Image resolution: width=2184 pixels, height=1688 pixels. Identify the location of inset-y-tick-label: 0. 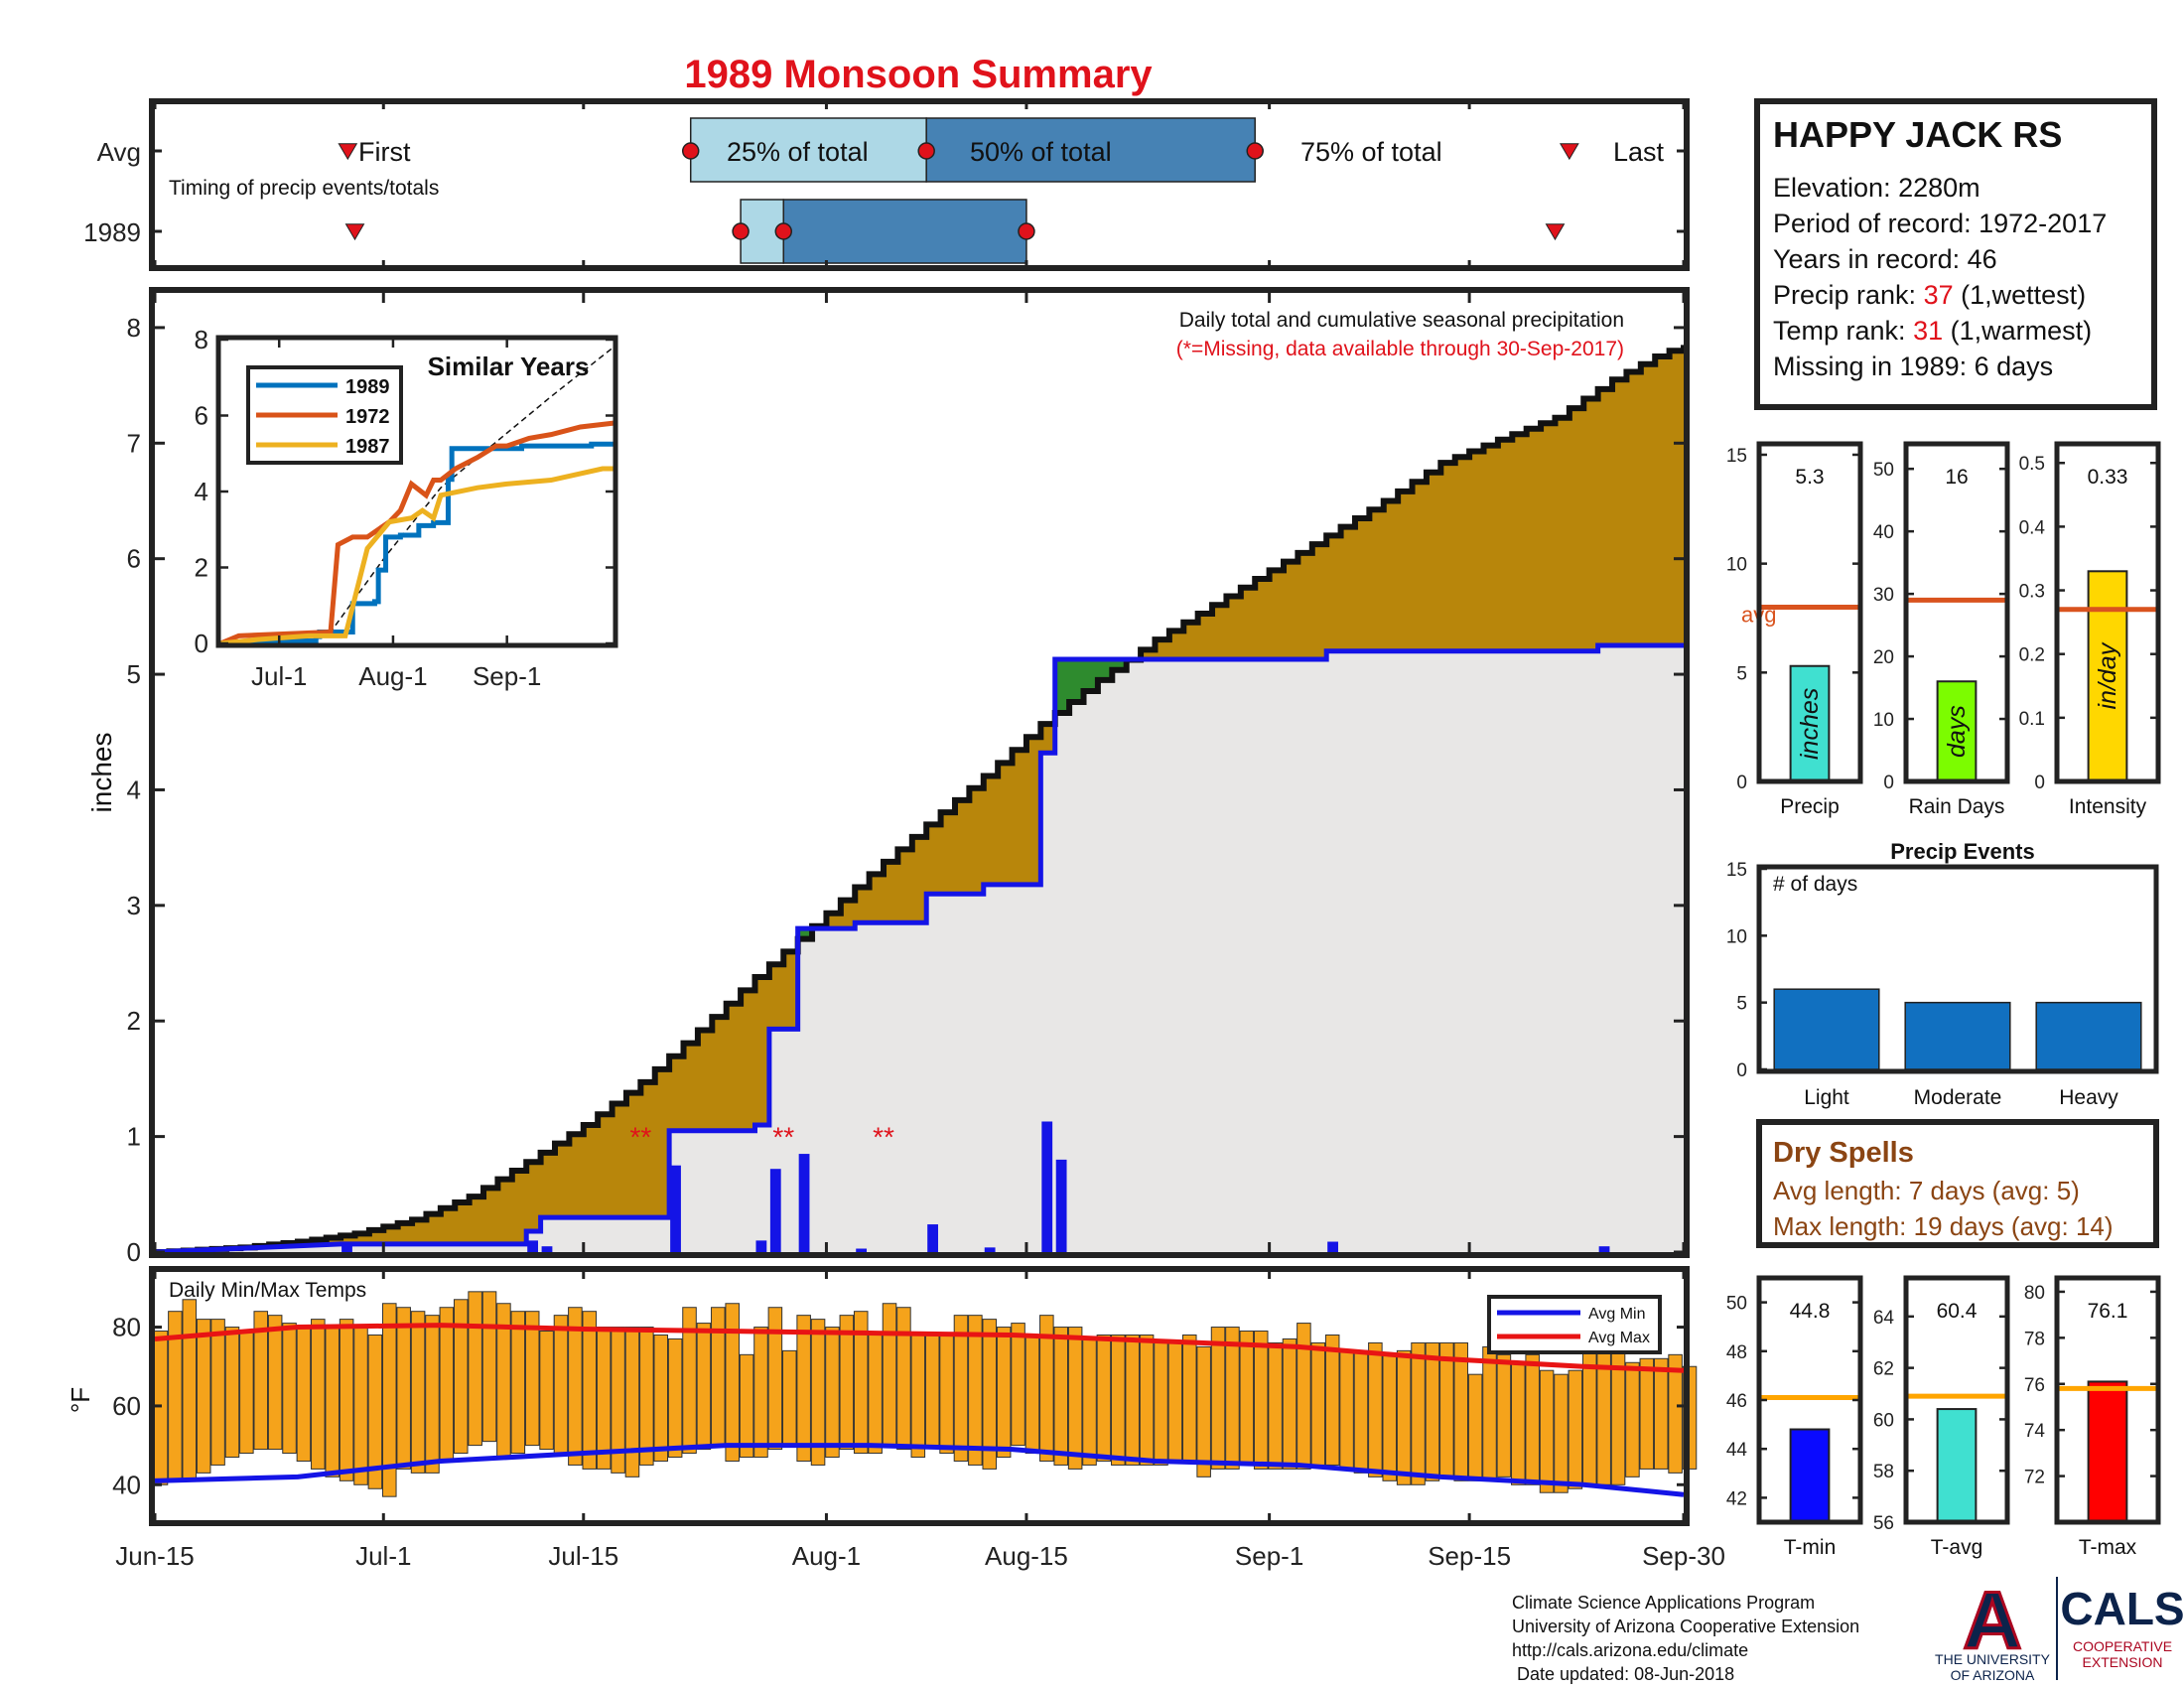
(201, 643).